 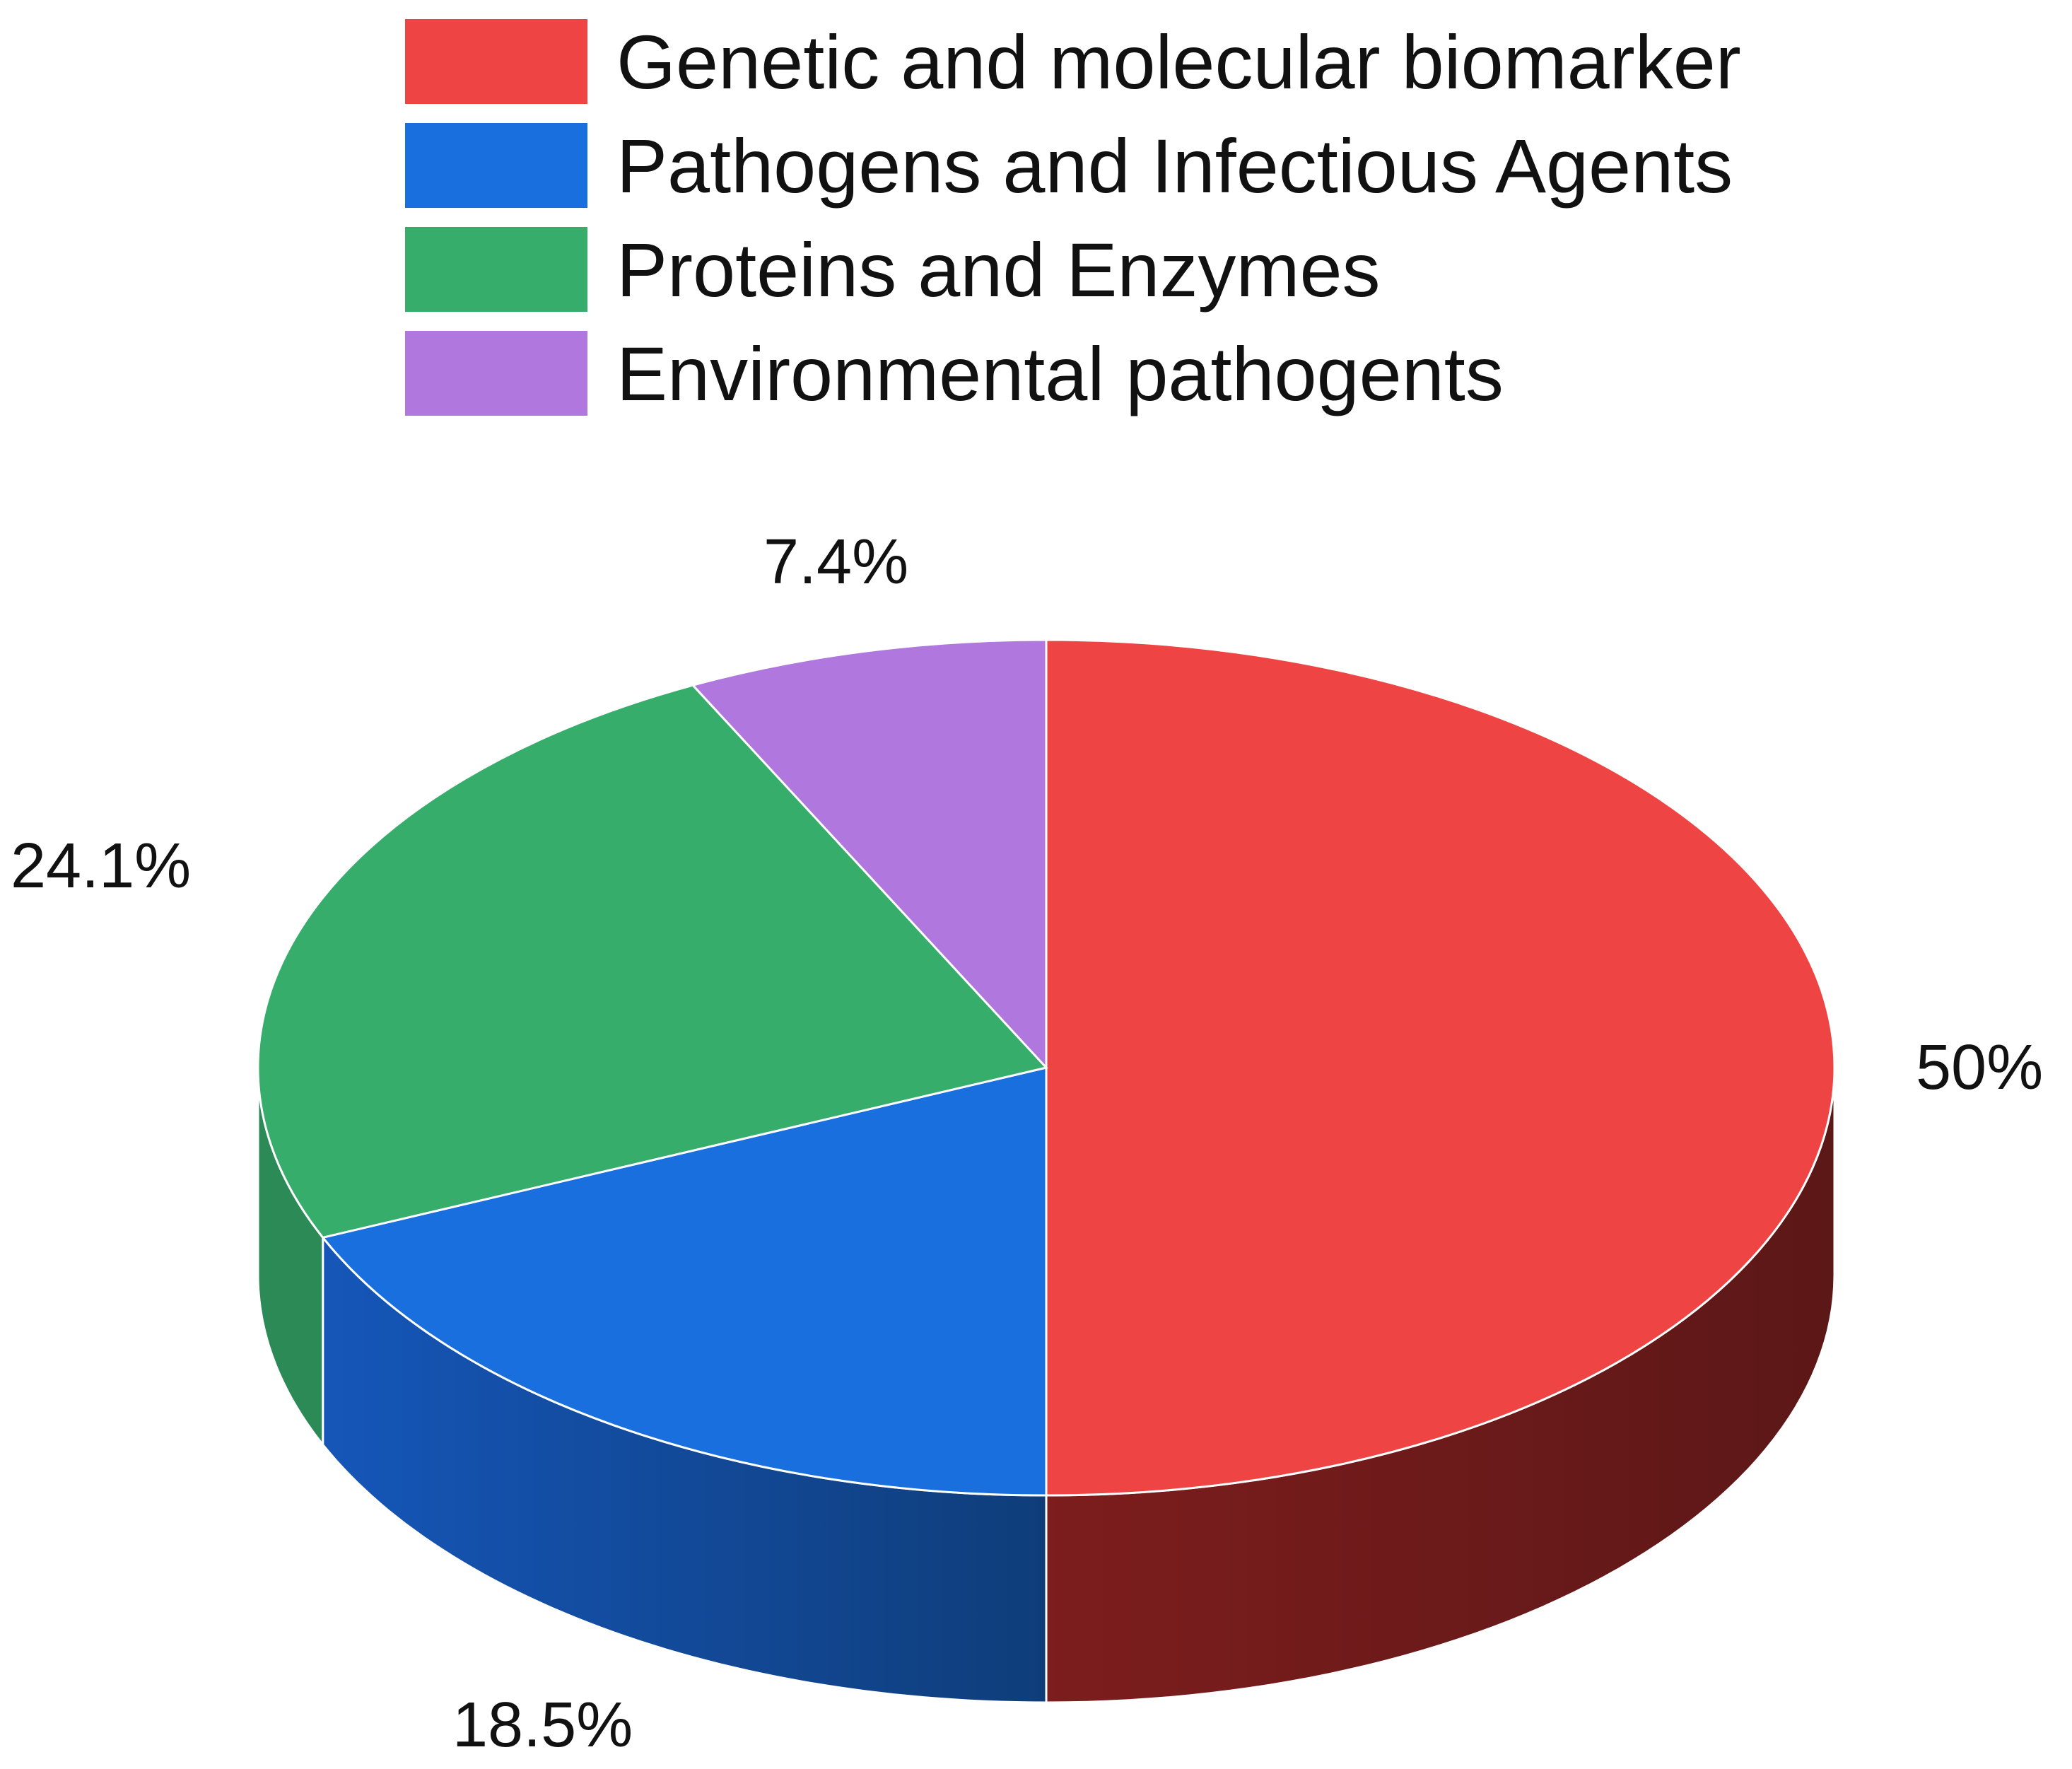 What do you see at coordinates (1178, 62) in the screenshot?
I see `legend-label-0: Genetic and molecular biomarker` at bounding box center [1178, 62].